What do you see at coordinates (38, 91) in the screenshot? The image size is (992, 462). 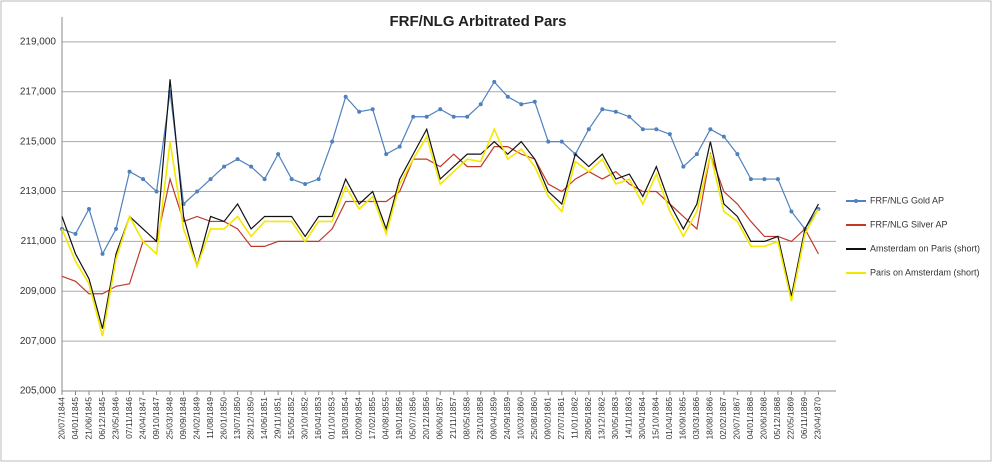 I see `y-tick-label: 217,000` at bounding box center [38, 91].